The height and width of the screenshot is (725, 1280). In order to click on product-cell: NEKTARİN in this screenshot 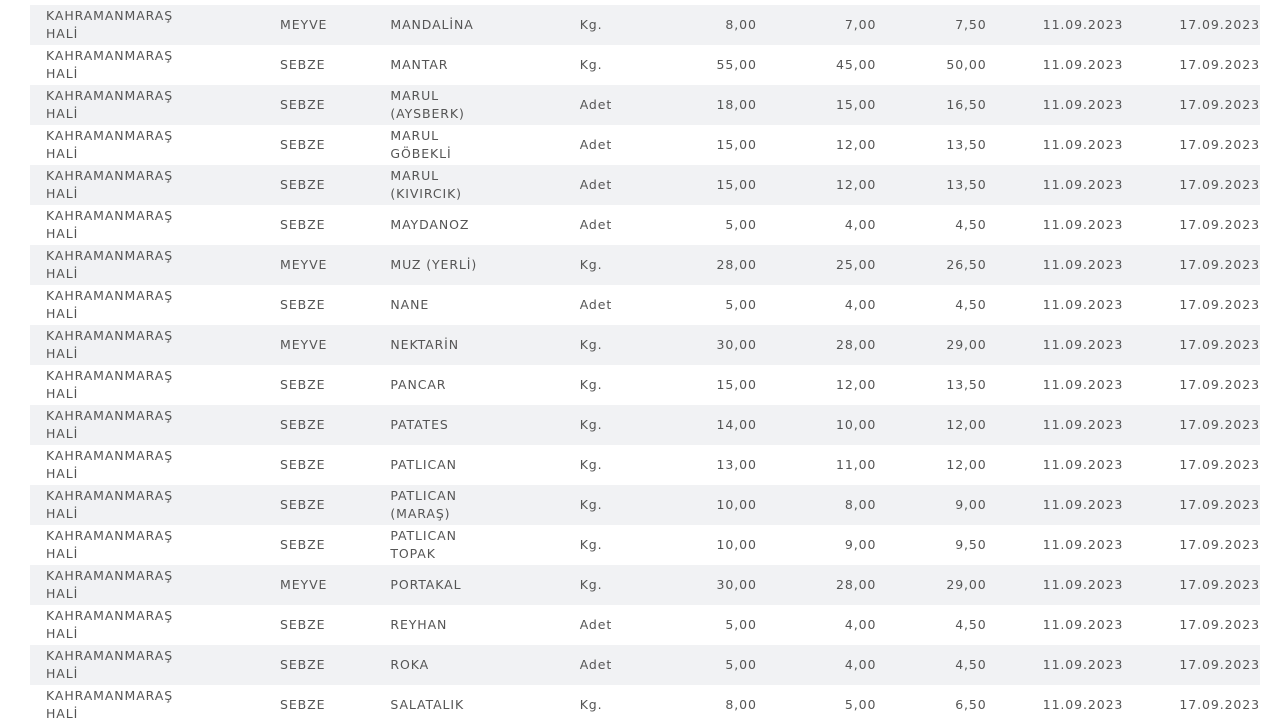, I will do `click(425, 344)`.